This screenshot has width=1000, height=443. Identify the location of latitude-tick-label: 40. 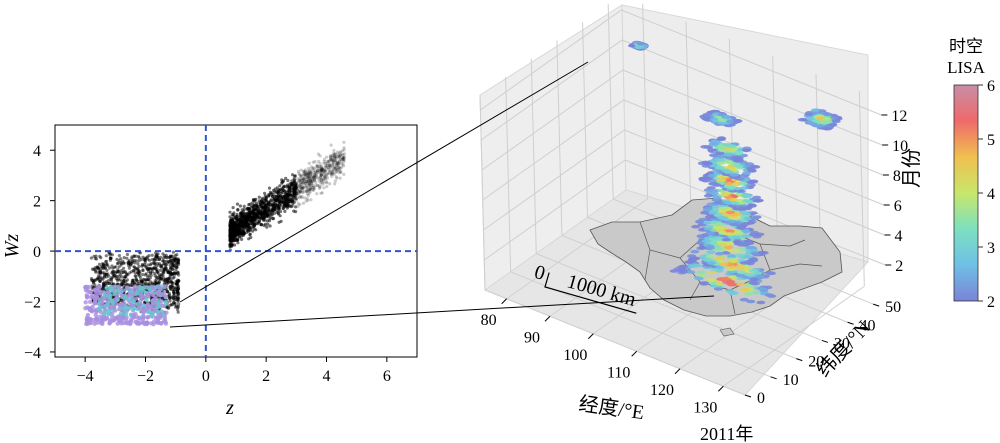
(868, 325).